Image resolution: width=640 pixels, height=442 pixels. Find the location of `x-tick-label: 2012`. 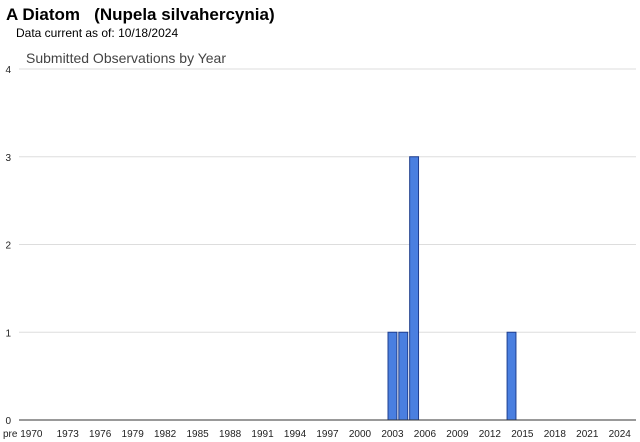

x-tick-label: 2012 is located at coordinates (490, 434).